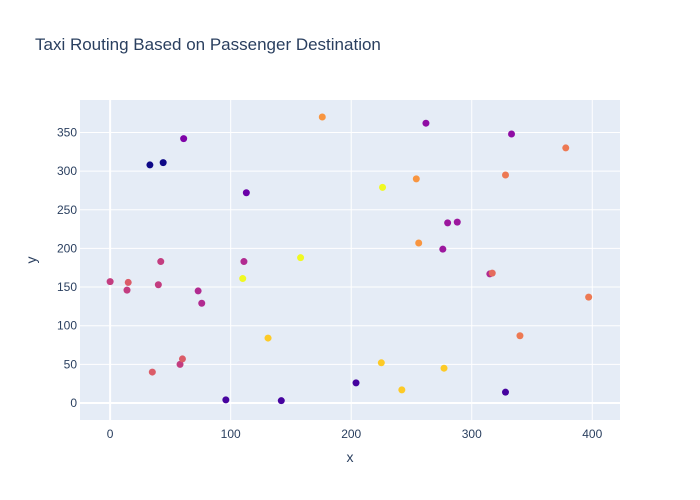  I want to click on x-tick-label: 200, so click(351, 434).